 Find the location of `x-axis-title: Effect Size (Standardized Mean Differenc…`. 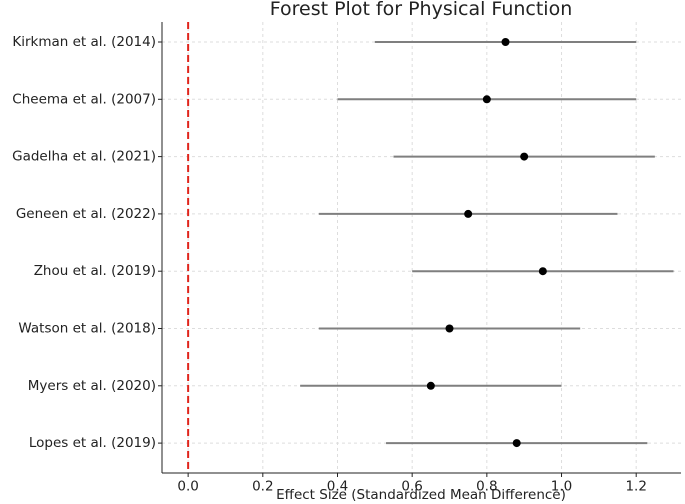

x-axis-title: Effect Size (Standardized Mean Differenc… is located at coordinates (421, 495).